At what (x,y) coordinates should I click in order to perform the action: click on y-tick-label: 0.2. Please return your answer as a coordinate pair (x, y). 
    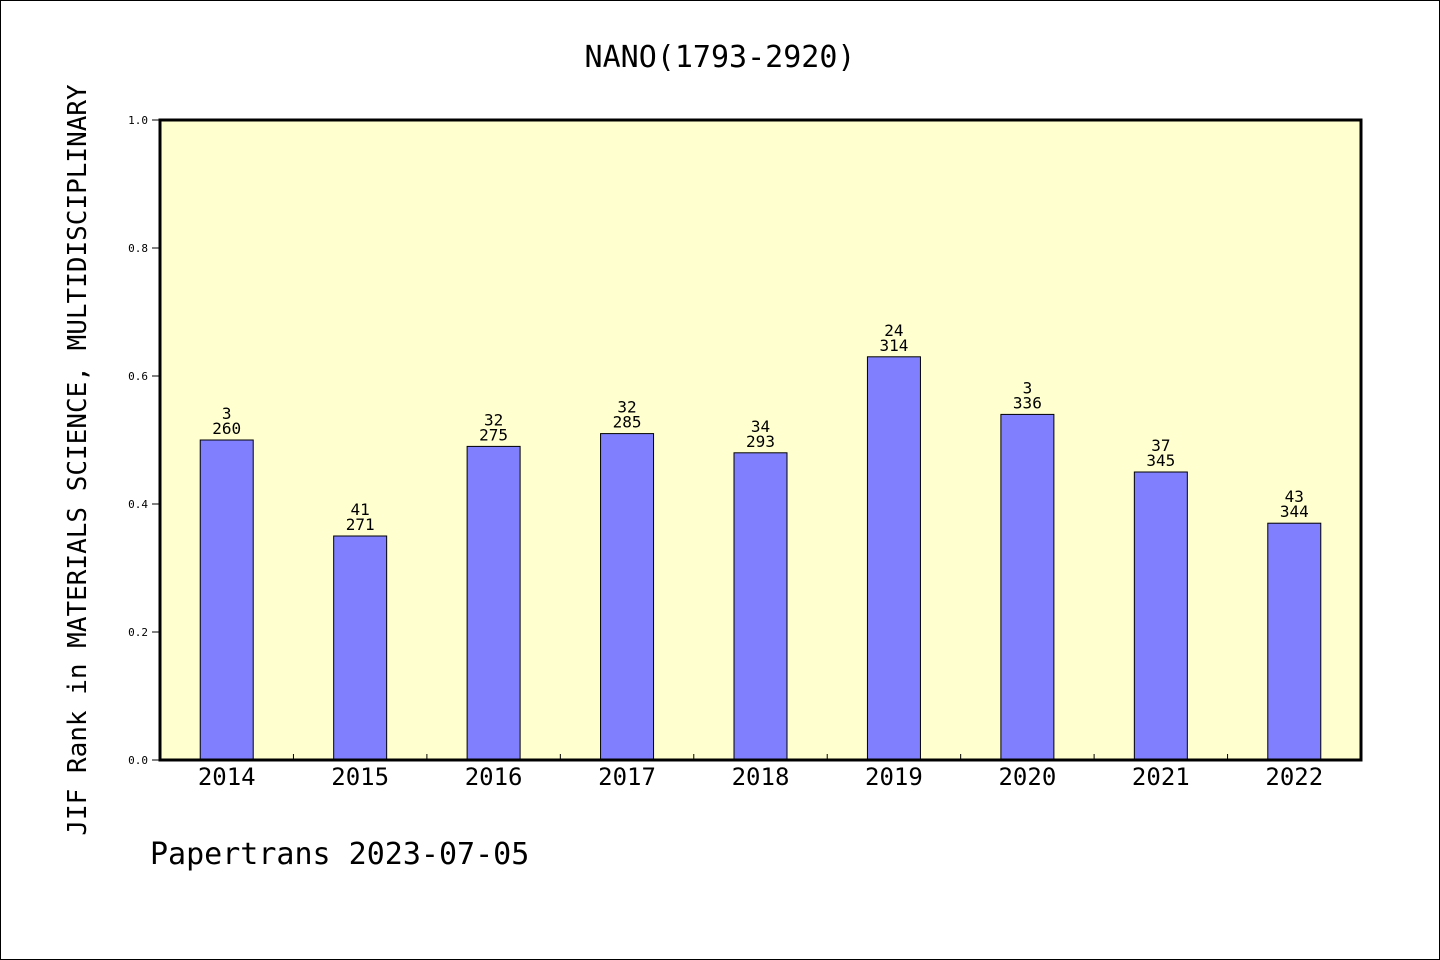
    Looking at the image, I should click on (138, 632).